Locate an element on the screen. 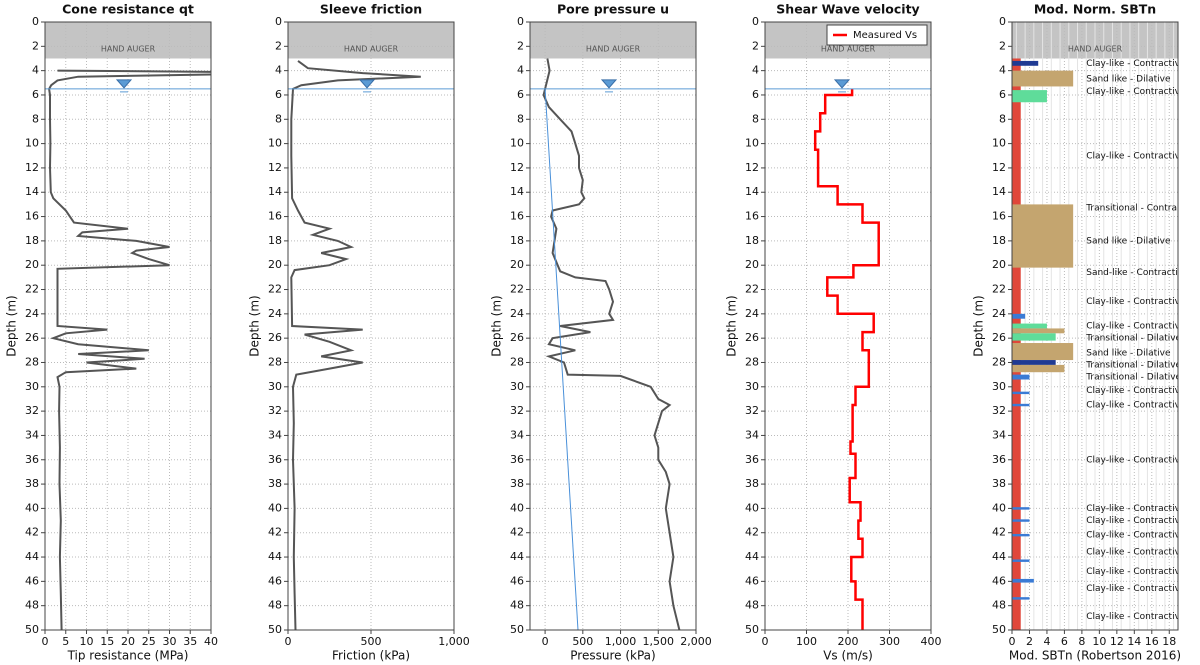 The image size is (1200, 665). x-tick-label: 30 is located at coordinates (170, 641).